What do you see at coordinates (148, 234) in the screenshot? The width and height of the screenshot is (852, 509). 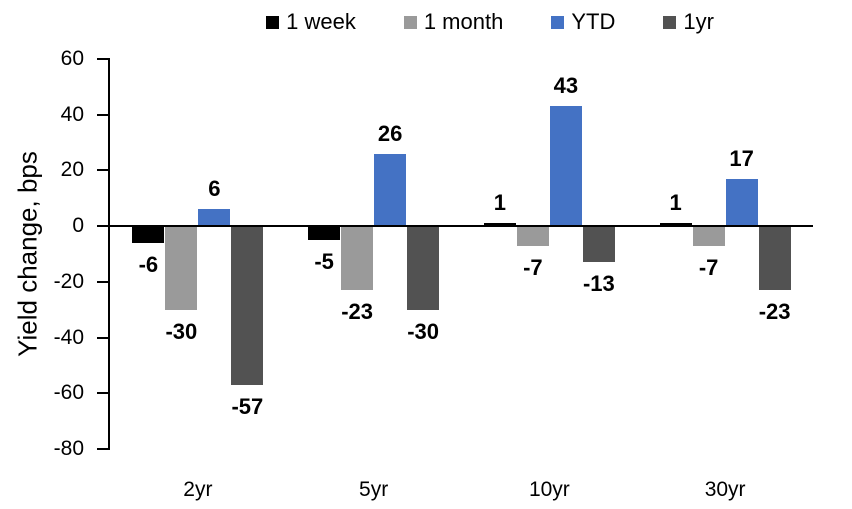 I see `bar-1-week-2yr` at bounding box center [148, 234].